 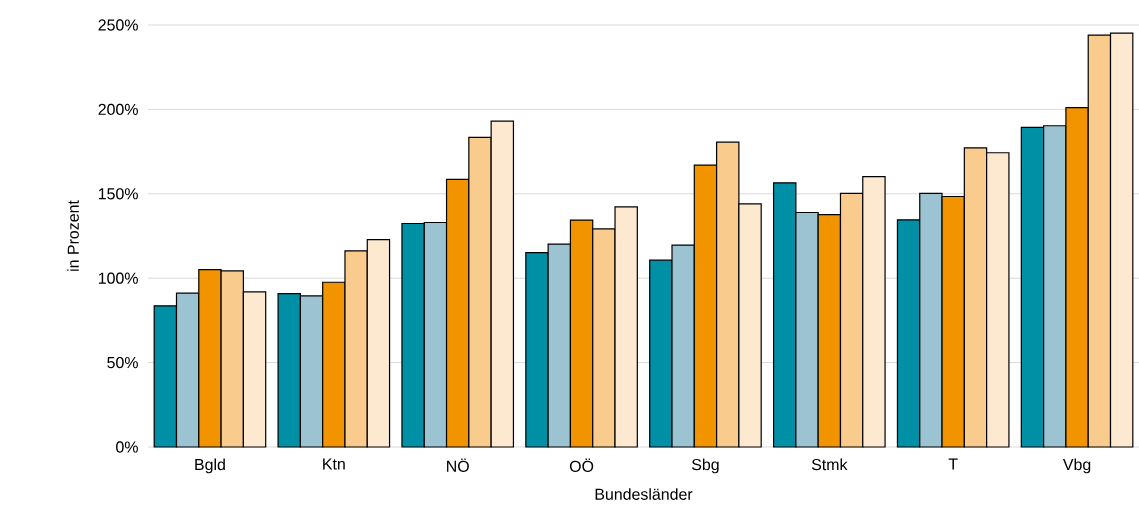 What do you see at coordinates (210, 466) in the screenshot?
I see `x-tick-label: Bgld` at bounding box center [210, 466].